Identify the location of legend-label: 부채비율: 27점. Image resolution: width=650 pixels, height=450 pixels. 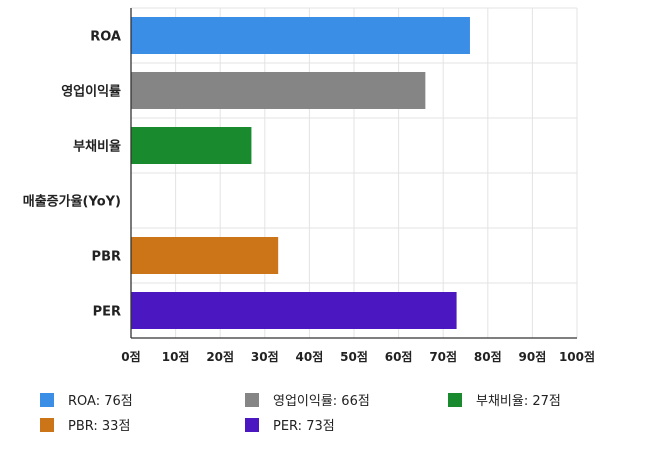
(518, 401).